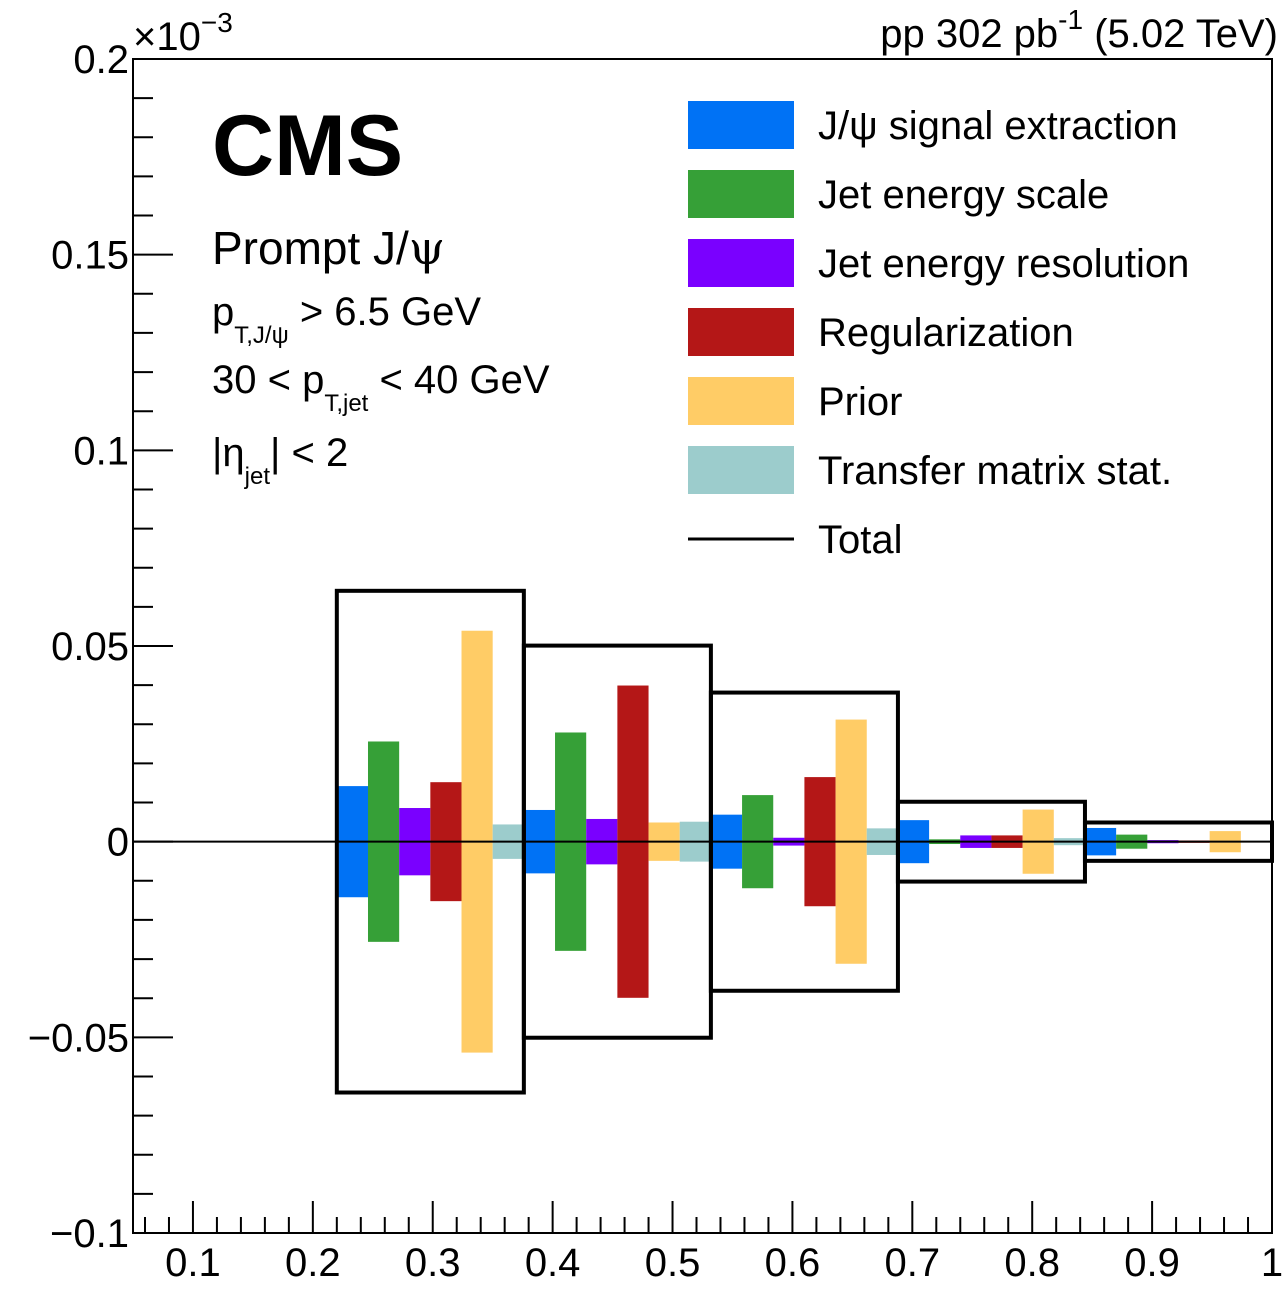  Describe the element at coordinates (1003, 264) in the screenshot. I see `legend-label: Jet energy resolution` at that location.